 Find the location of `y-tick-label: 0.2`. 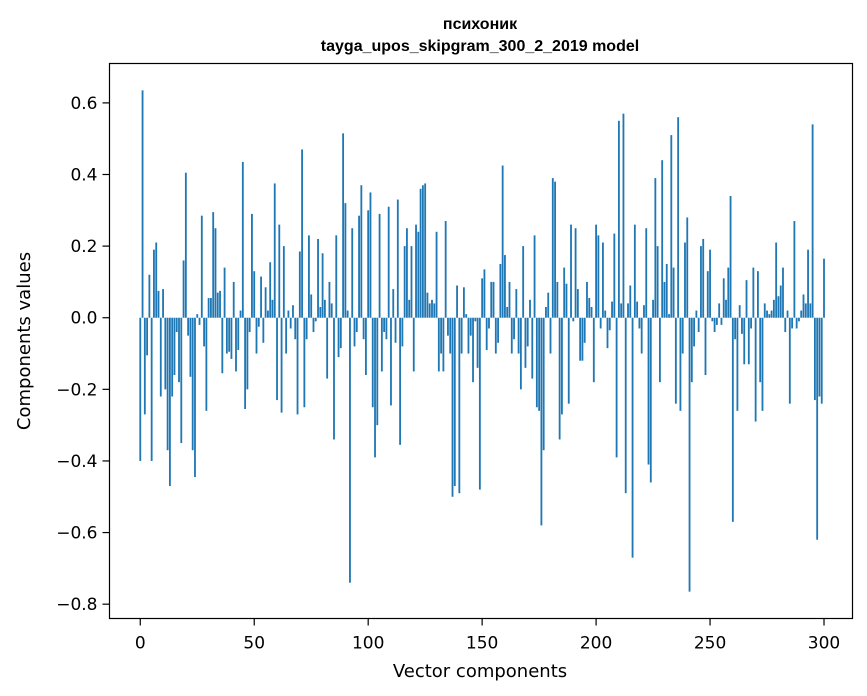

y-tick-label: 0.2 is located at coordinates (83, 247).